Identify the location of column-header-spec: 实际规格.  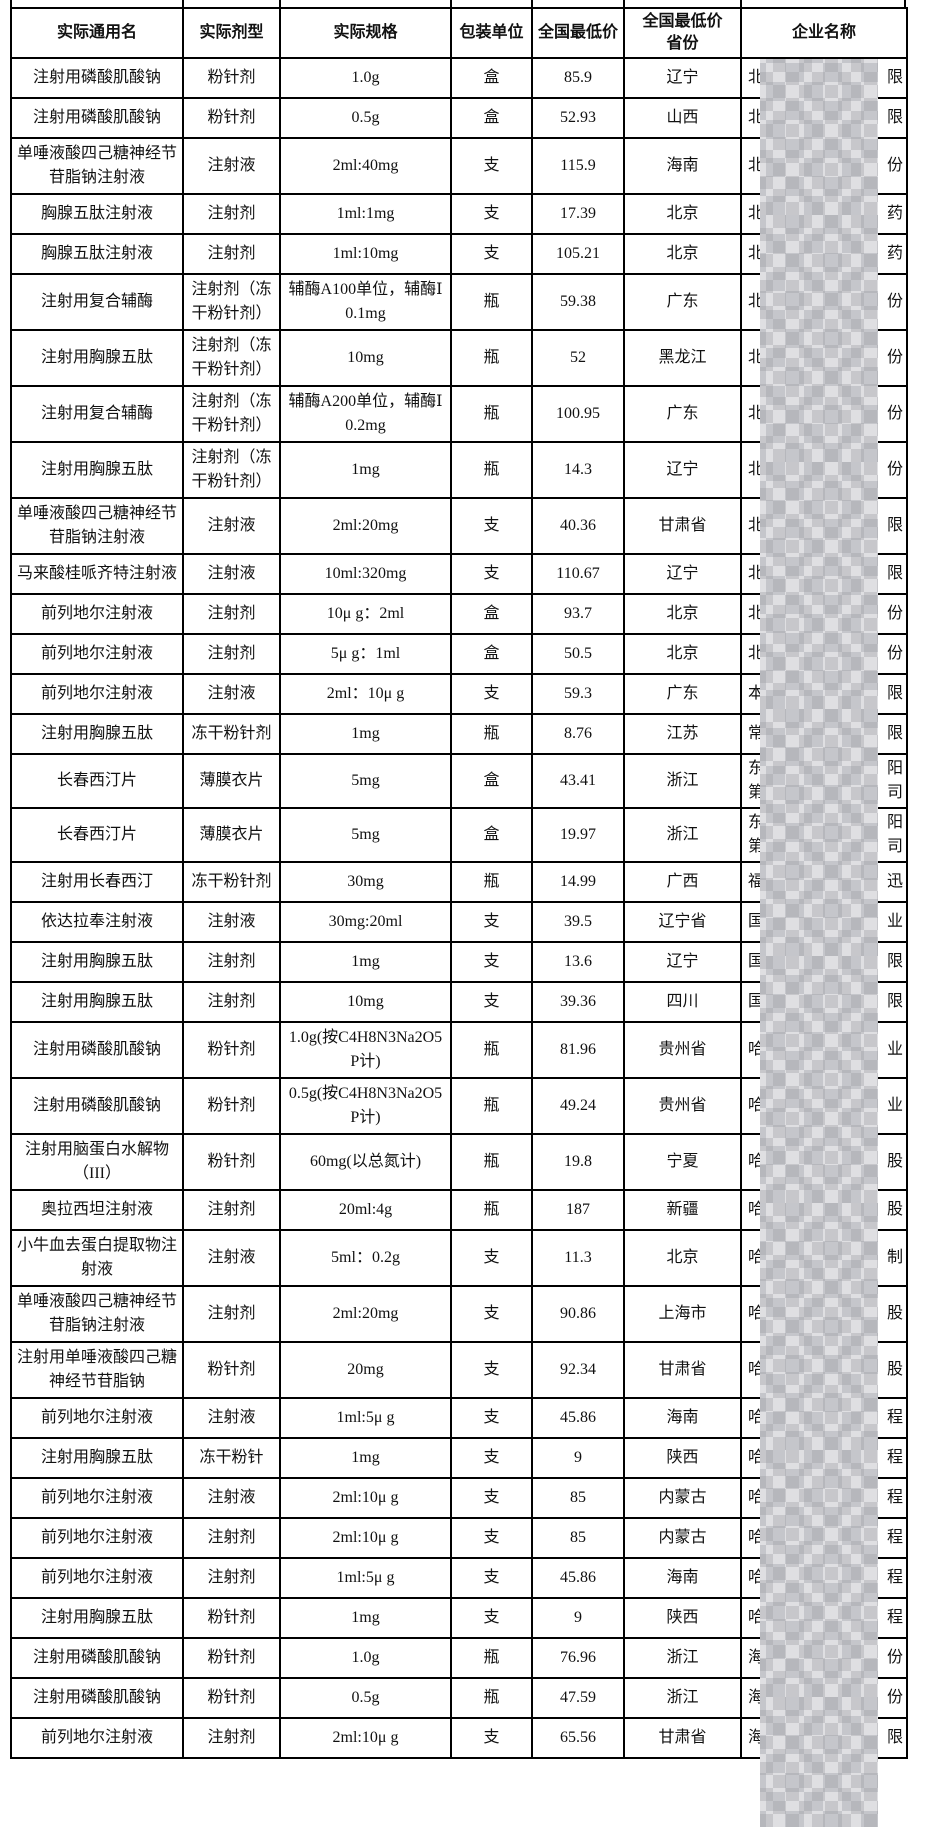
(365, 33).